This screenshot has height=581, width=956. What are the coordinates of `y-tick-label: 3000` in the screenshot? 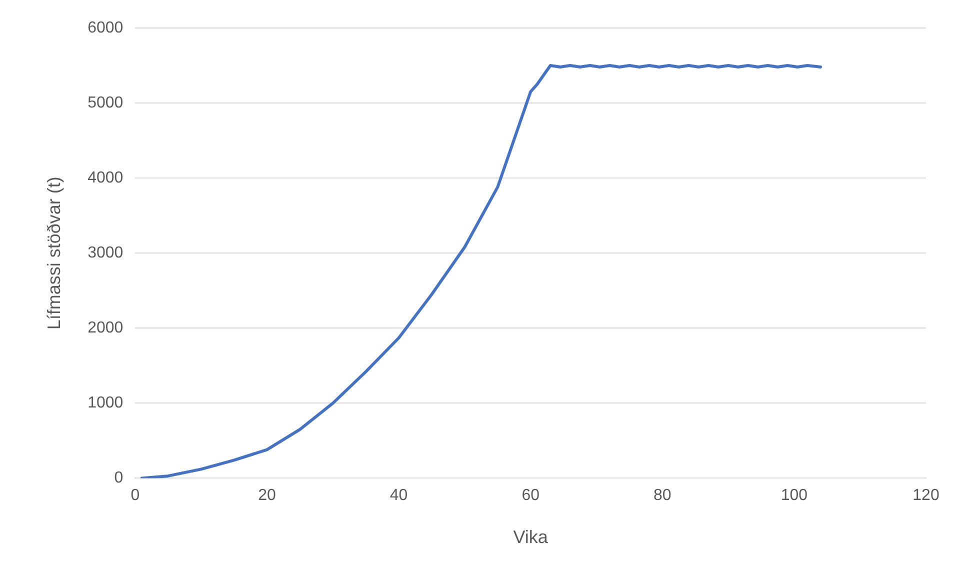 It's located at (106, 253).